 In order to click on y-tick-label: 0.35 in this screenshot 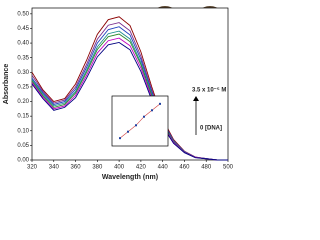, I will do `click(23, 58)`.